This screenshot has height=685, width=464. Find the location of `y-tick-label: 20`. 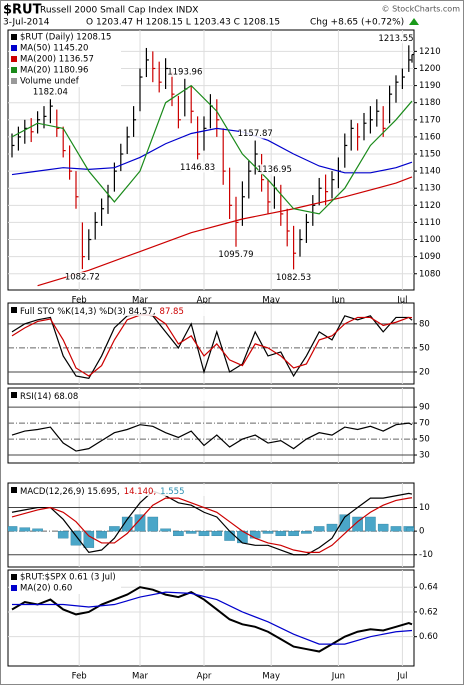

y-tick-label: 20 is located at coordinates (424, 372).